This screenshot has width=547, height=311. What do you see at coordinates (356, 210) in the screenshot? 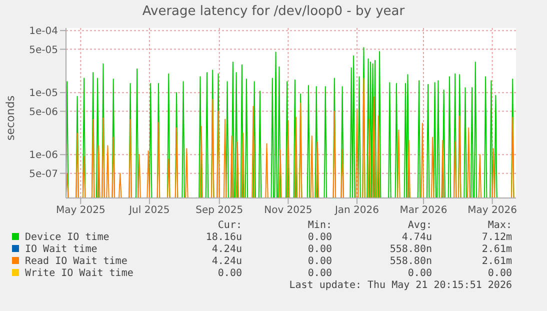
I see `x-tick-label: Jan 2026` at bounding box center [356, 210].